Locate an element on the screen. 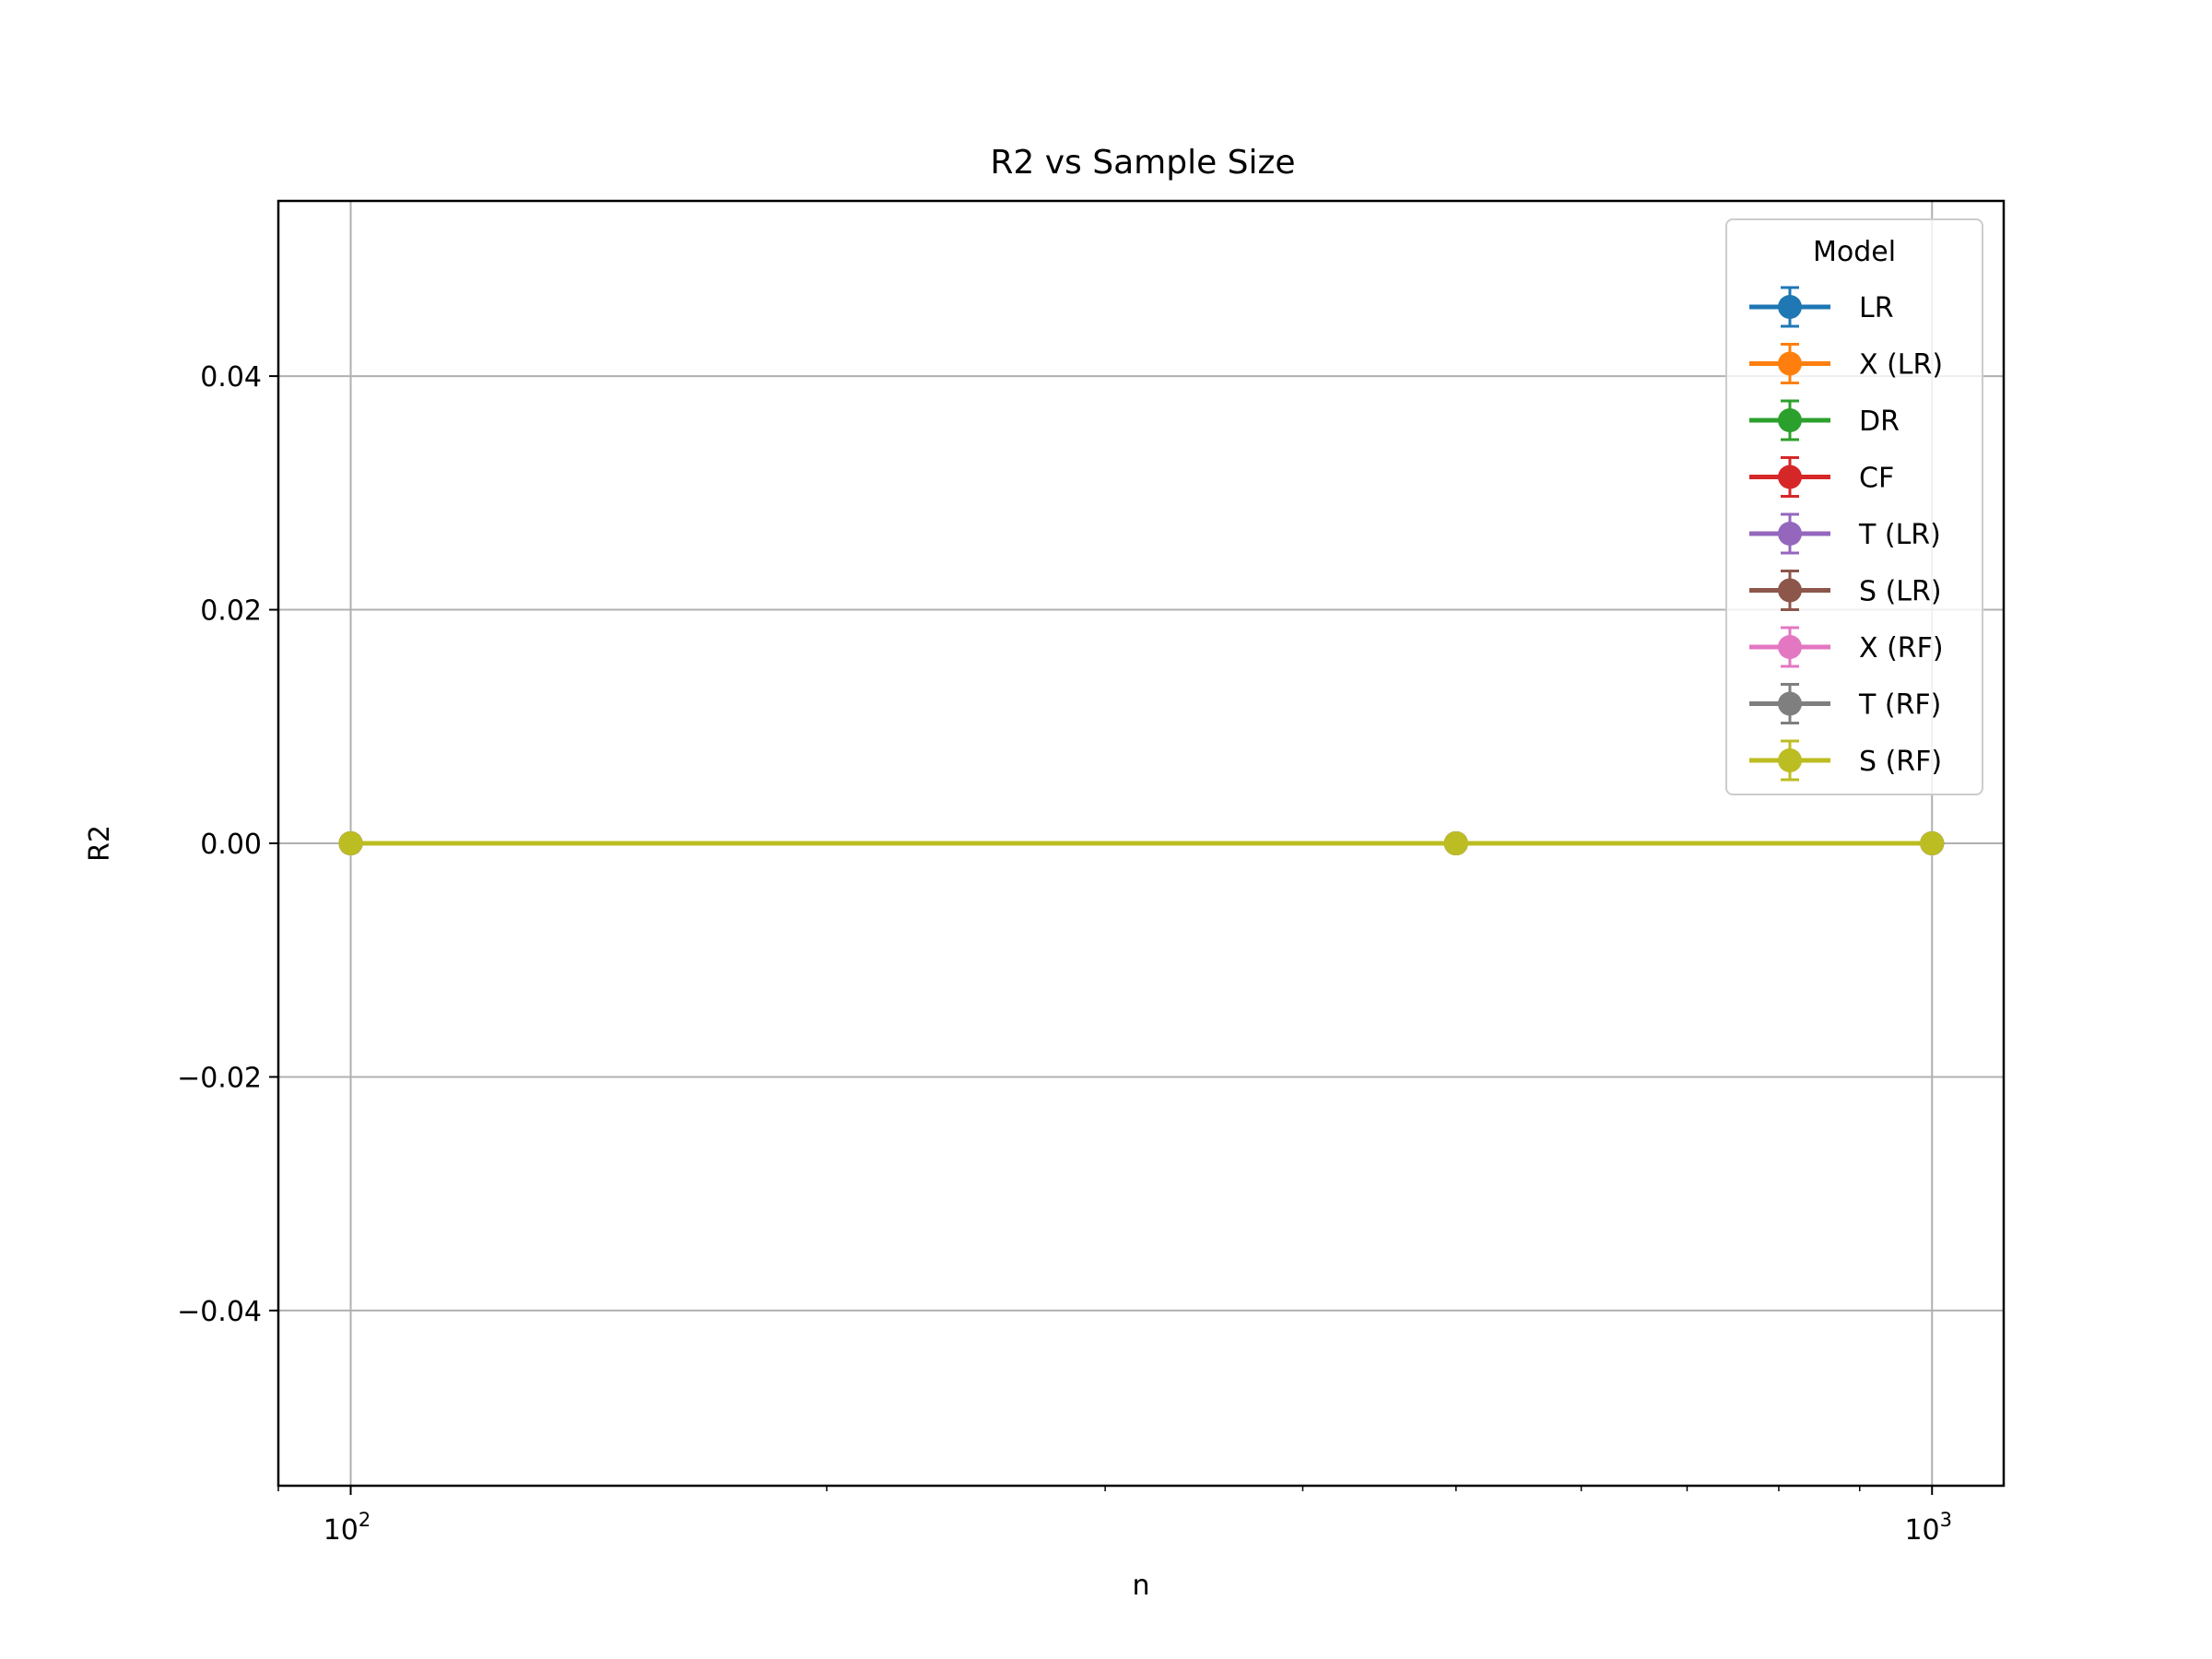 This screenshot has width=2212, height=1659. x-tick-label: 10² is located at coordinates (347, 1528).